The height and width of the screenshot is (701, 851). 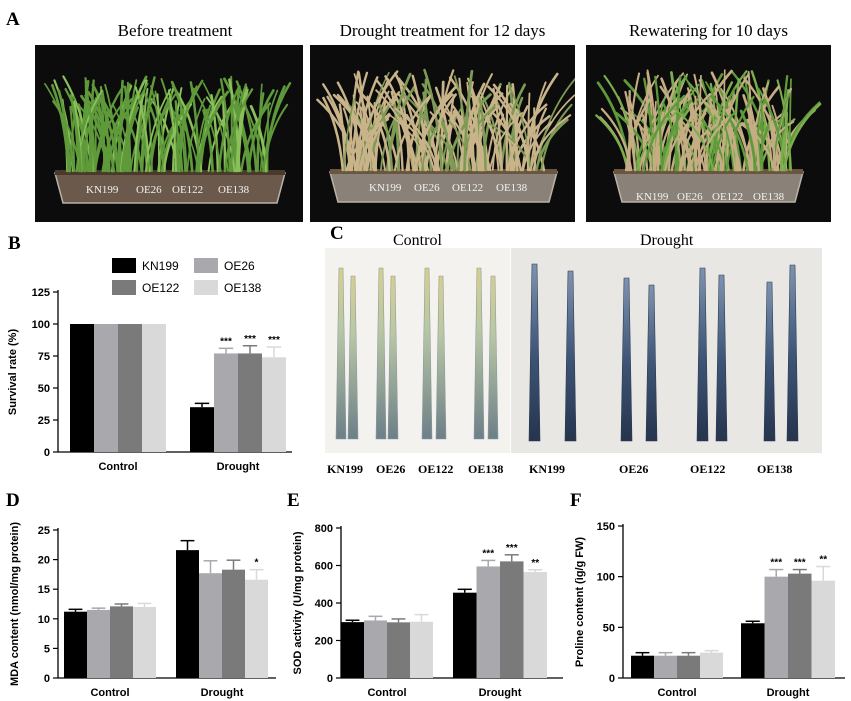 I want to click on panel-letter-a: A, so click(x=13, y=19).